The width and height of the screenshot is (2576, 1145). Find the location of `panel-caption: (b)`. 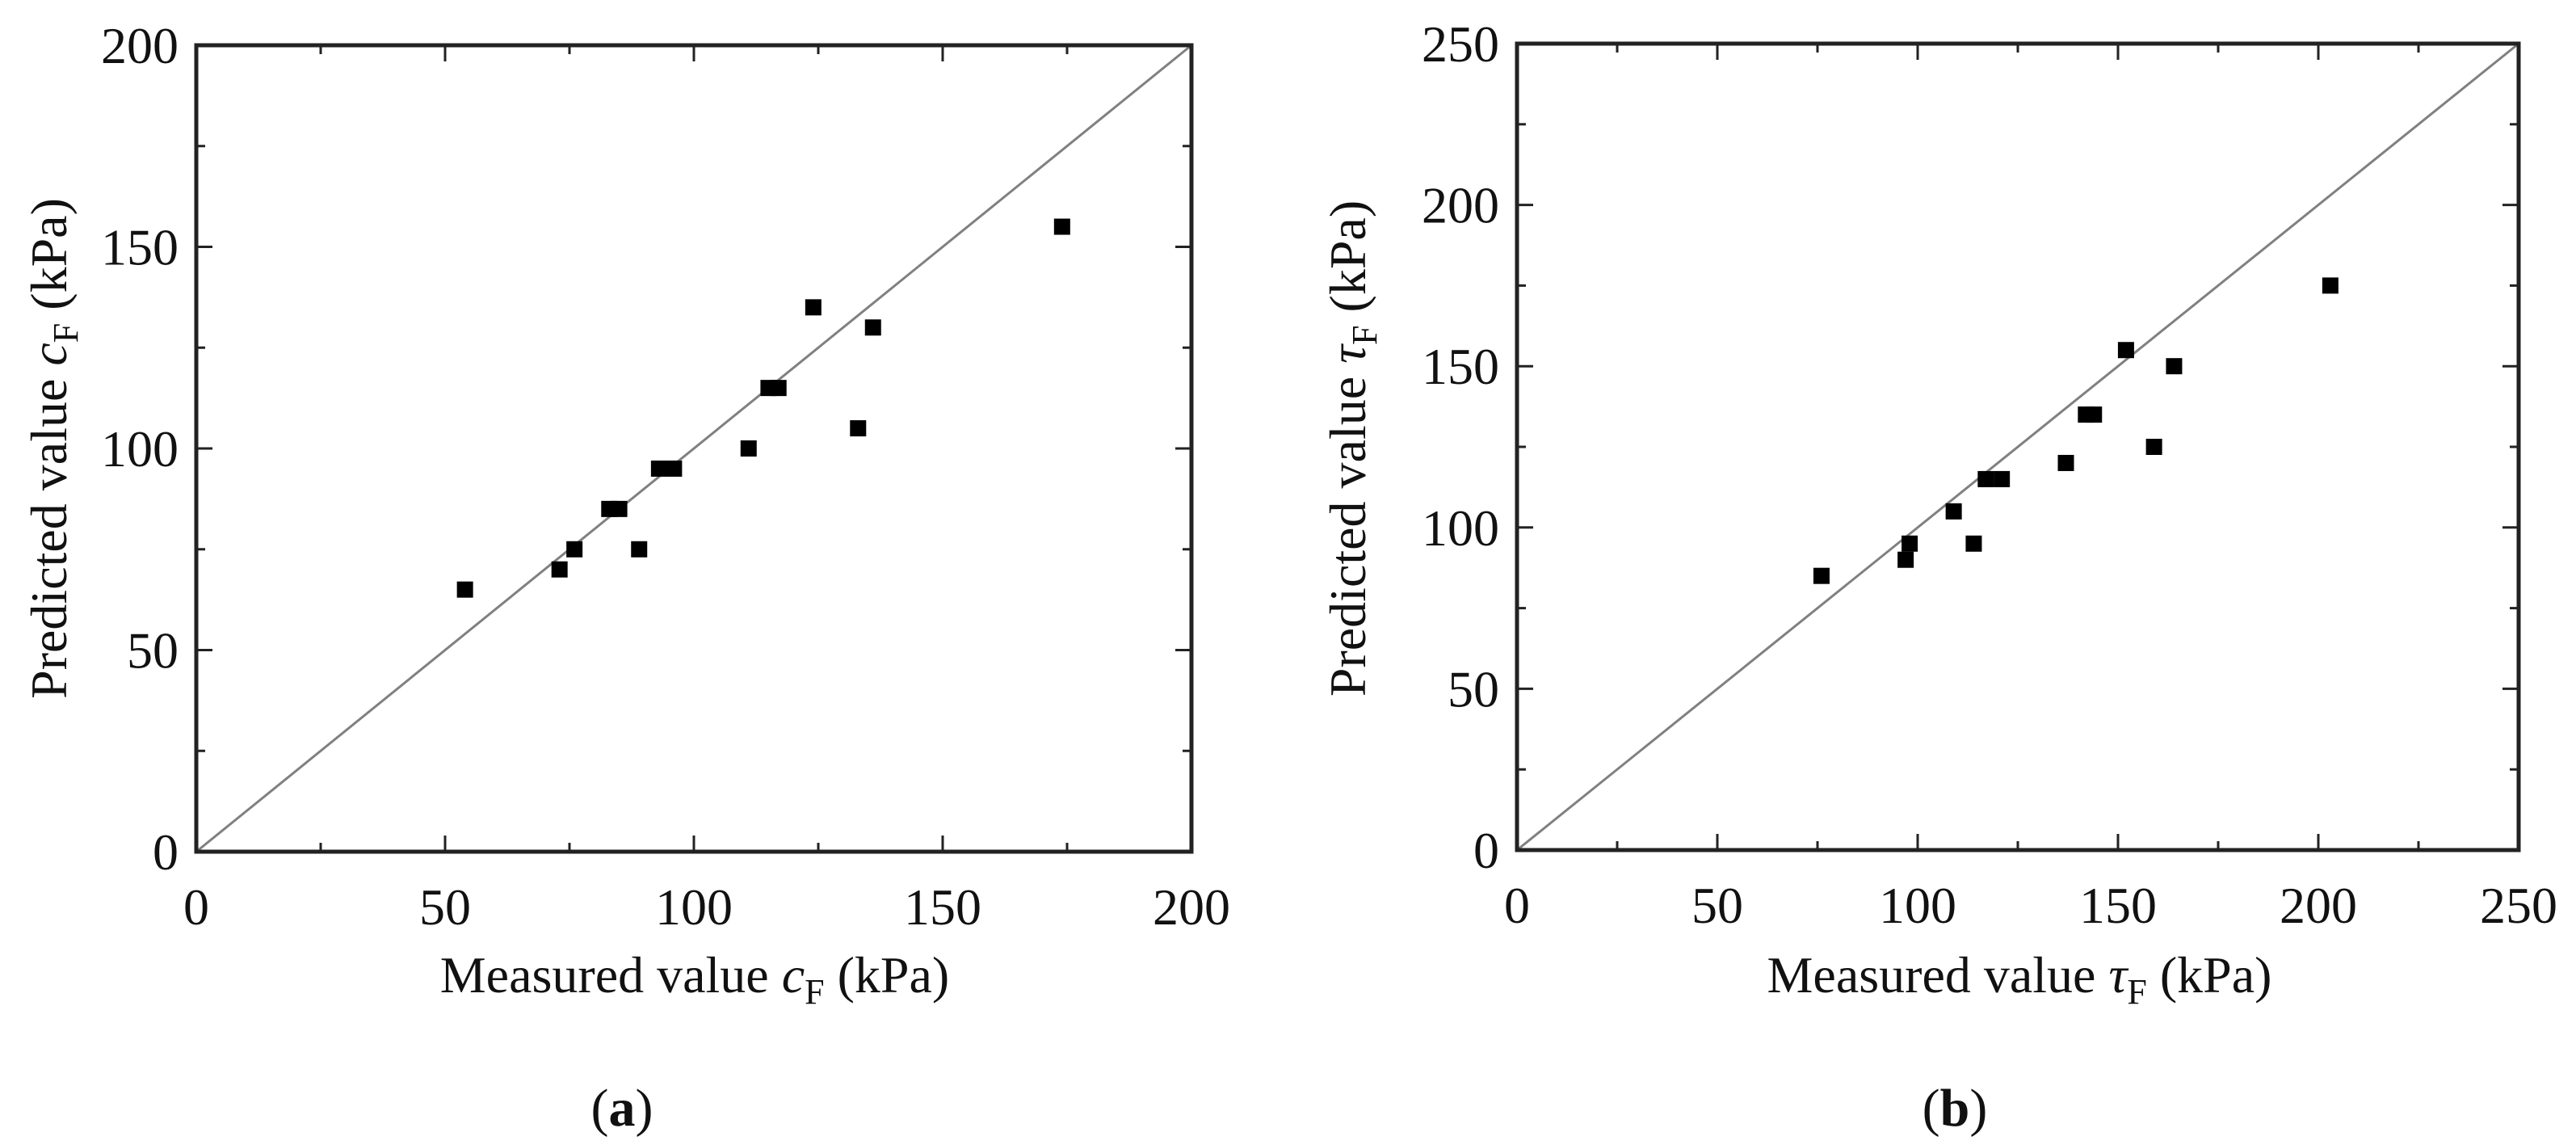

panel-caption: (b) is located at coordinates (1956, 1108).